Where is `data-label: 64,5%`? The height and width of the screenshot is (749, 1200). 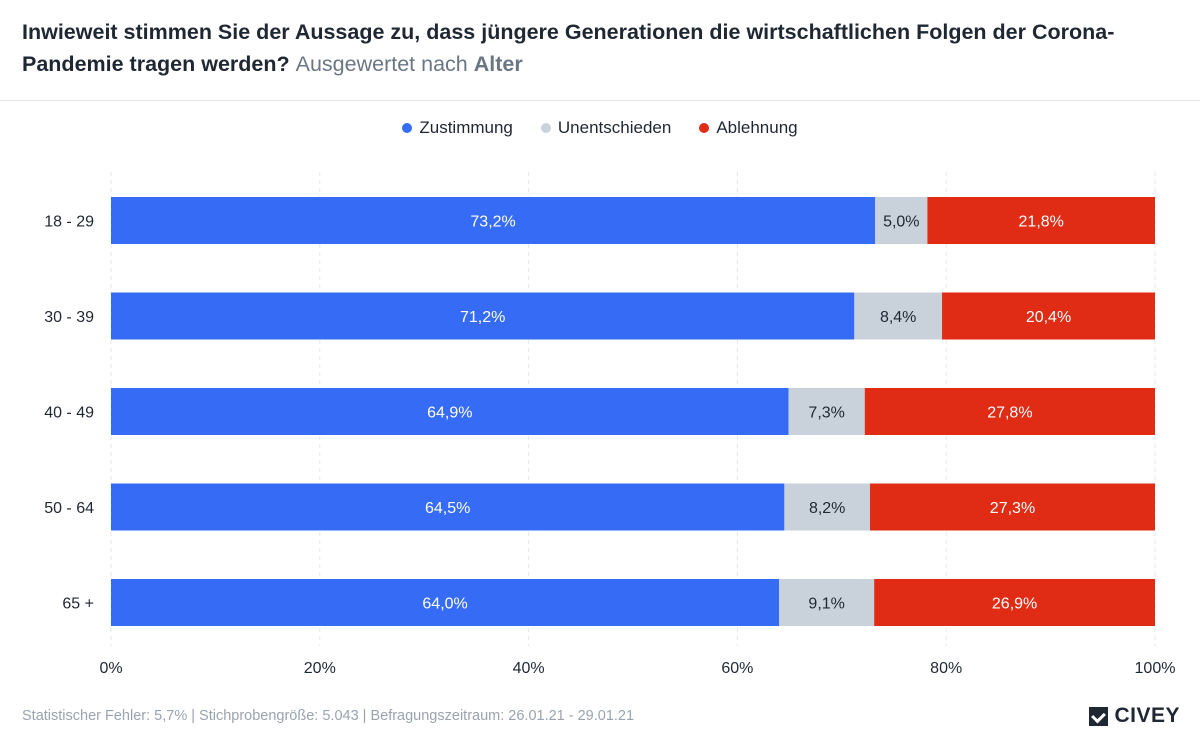 data-label: 64,5% is located at coordinates (447, 508).